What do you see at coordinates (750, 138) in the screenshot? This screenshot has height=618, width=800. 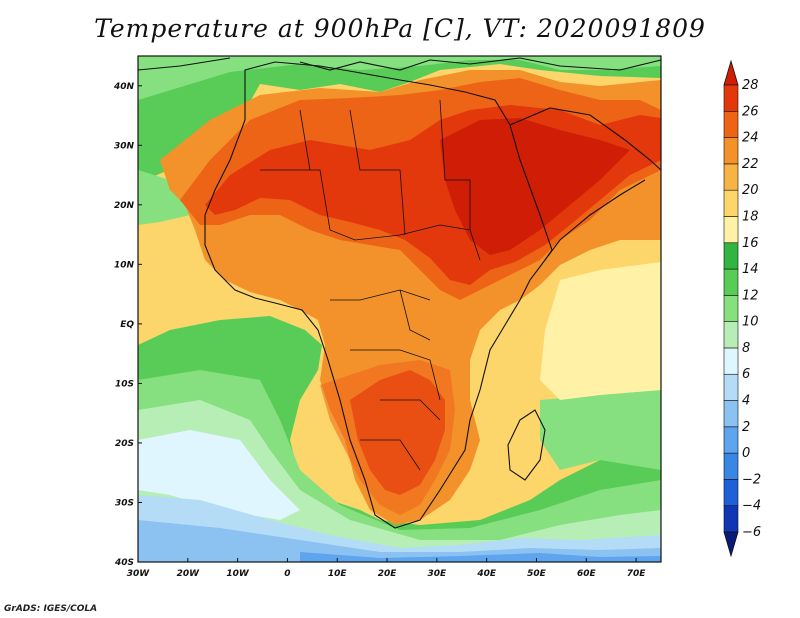 I see `colorbar-label: 24` at bounding box center [750, 138].